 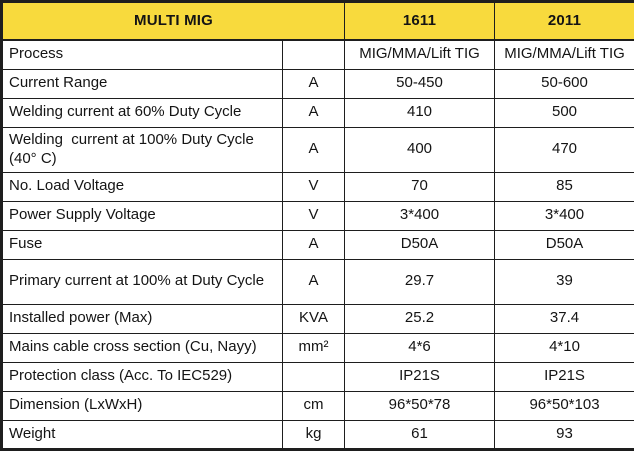 I want to click on value-2011: 4*10, so click(x=564, y=347).